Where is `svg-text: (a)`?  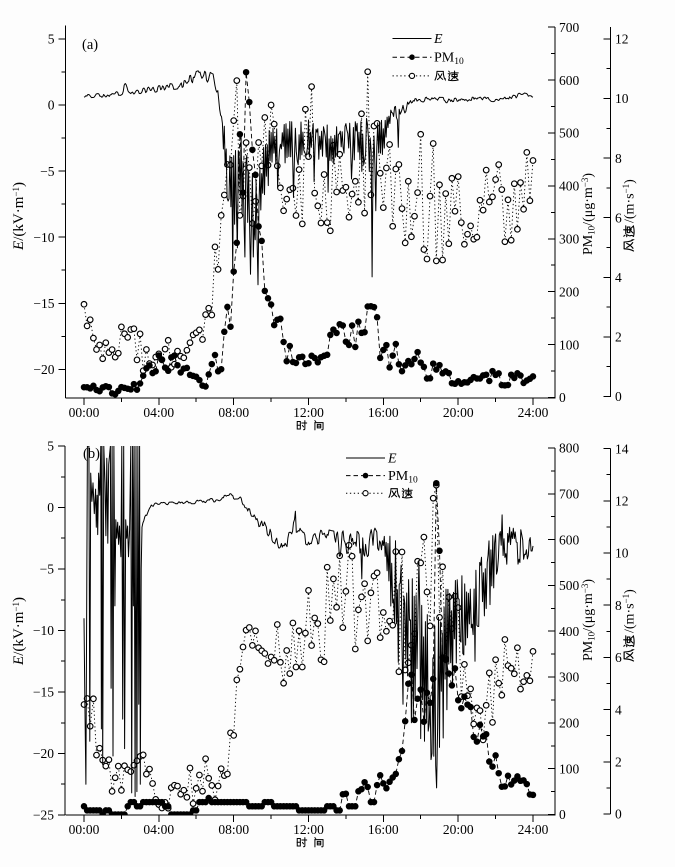 svg-text: (a) is located at coordinates (90, 45).